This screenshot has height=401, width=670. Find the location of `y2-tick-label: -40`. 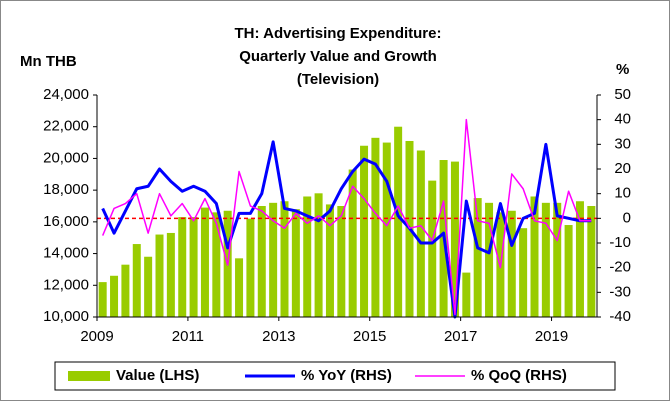

y2-tick-label: -40 is located at coordinates (620, 316).